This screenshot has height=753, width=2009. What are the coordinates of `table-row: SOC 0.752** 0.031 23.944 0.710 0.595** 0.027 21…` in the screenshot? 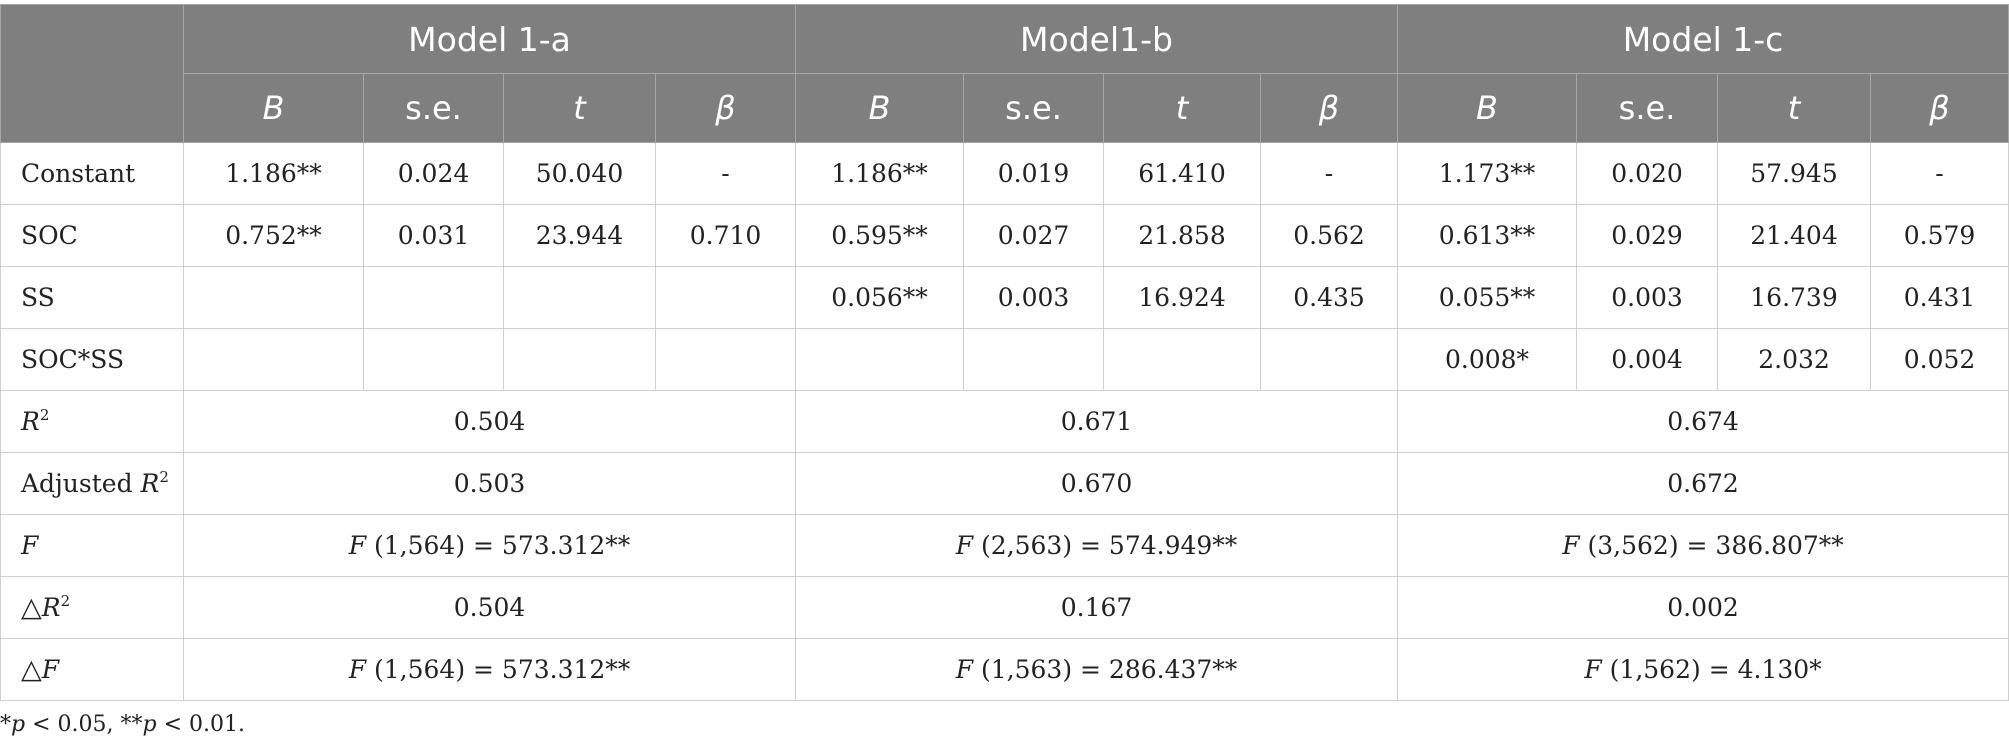 It's located at (1004, 235).